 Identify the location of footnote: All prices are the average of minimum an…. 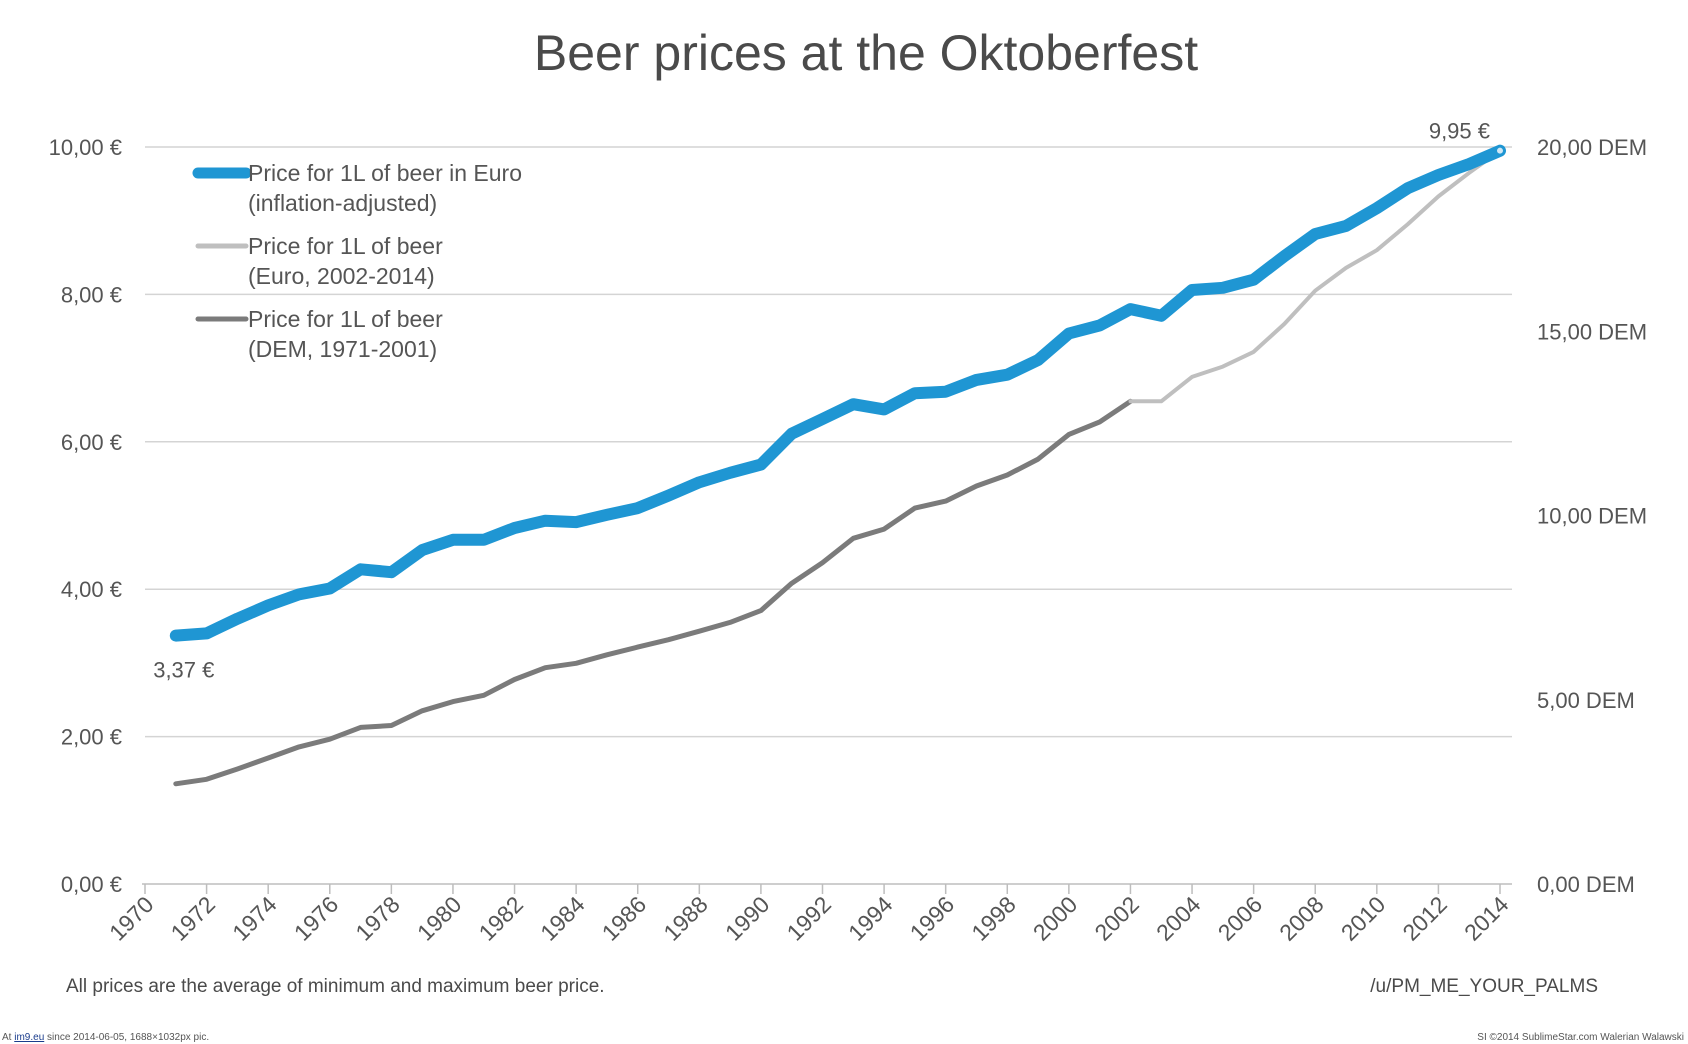
(335, 986).